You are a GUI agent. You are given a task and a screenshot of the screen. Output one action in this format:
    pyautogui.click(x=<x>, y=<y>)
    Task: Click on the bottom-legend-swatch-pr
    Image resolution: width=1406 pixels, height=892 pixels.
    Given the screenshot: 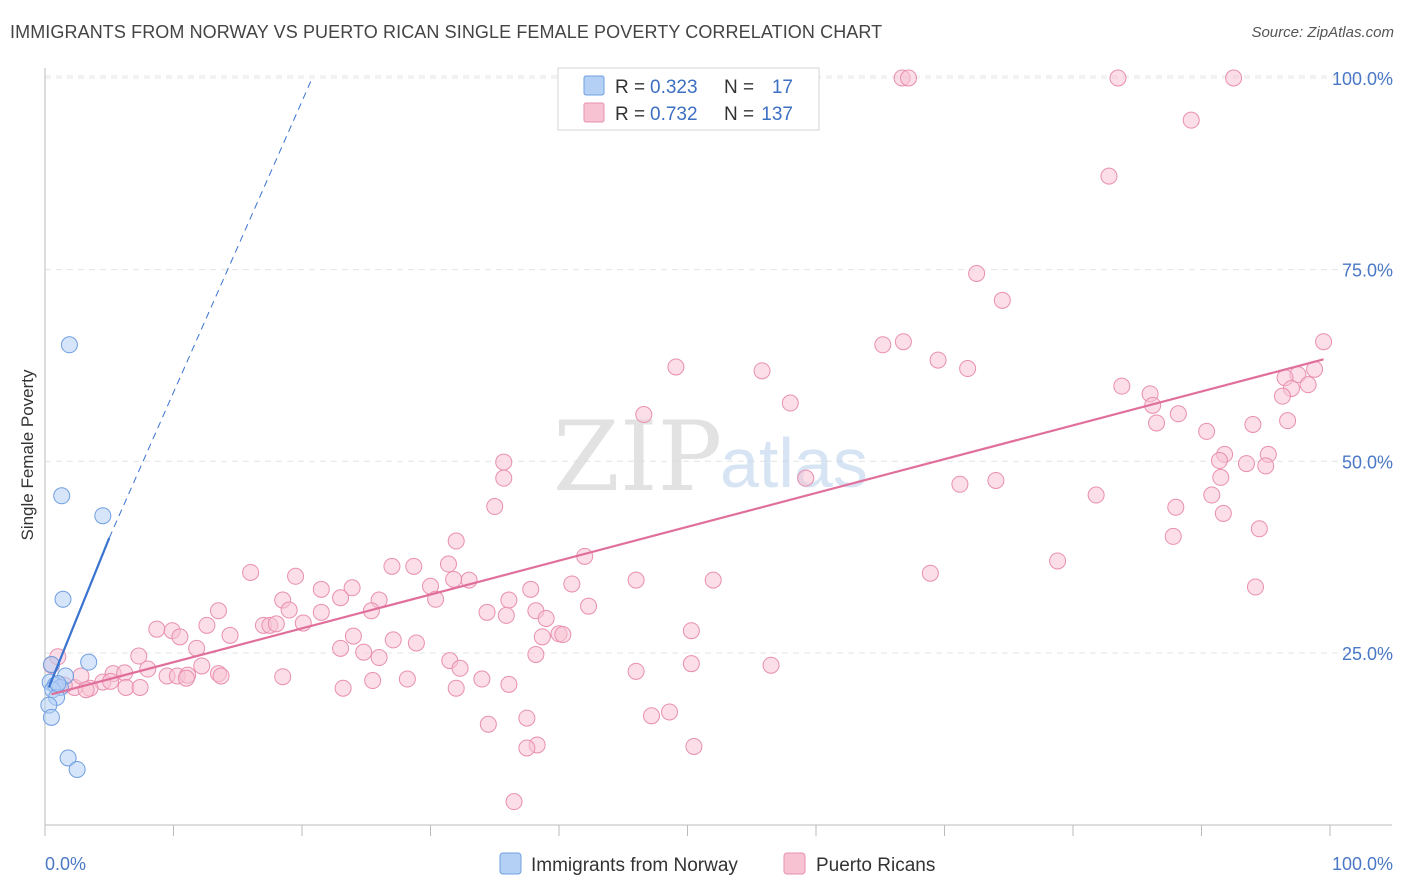 What is the action you would take?
    pyautogui.click(x=794, y=863)
    